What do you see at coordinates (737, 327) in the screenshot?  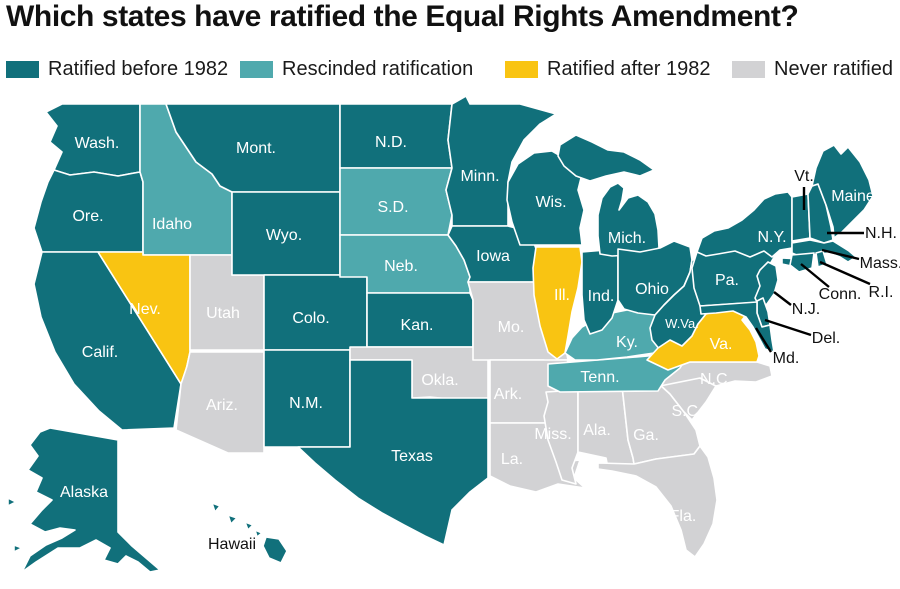 I see `state-md` at bounding box center [737, 327].